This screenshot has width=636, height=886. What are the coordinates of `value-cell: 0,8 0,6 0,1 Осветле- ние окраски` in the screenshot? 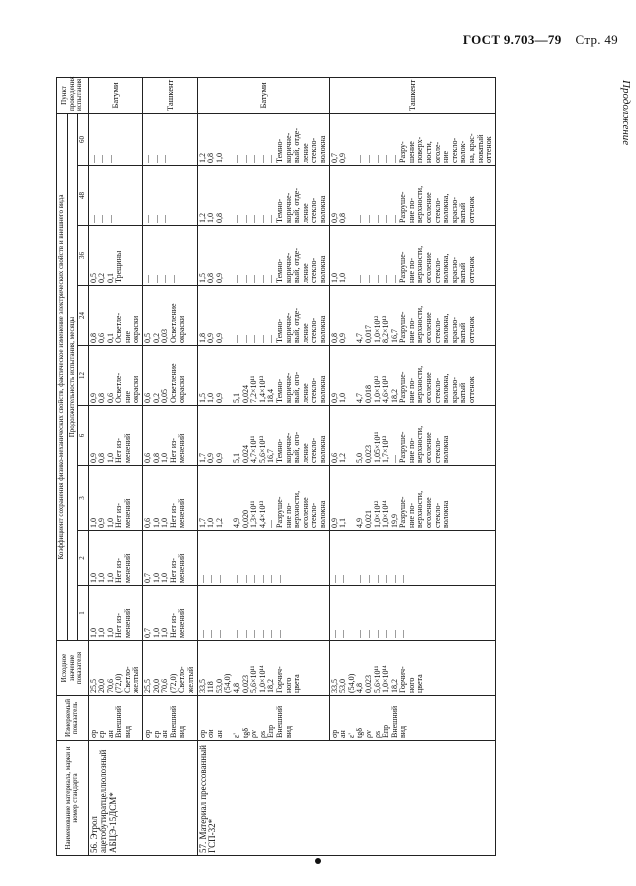 It's located at (115, 315).